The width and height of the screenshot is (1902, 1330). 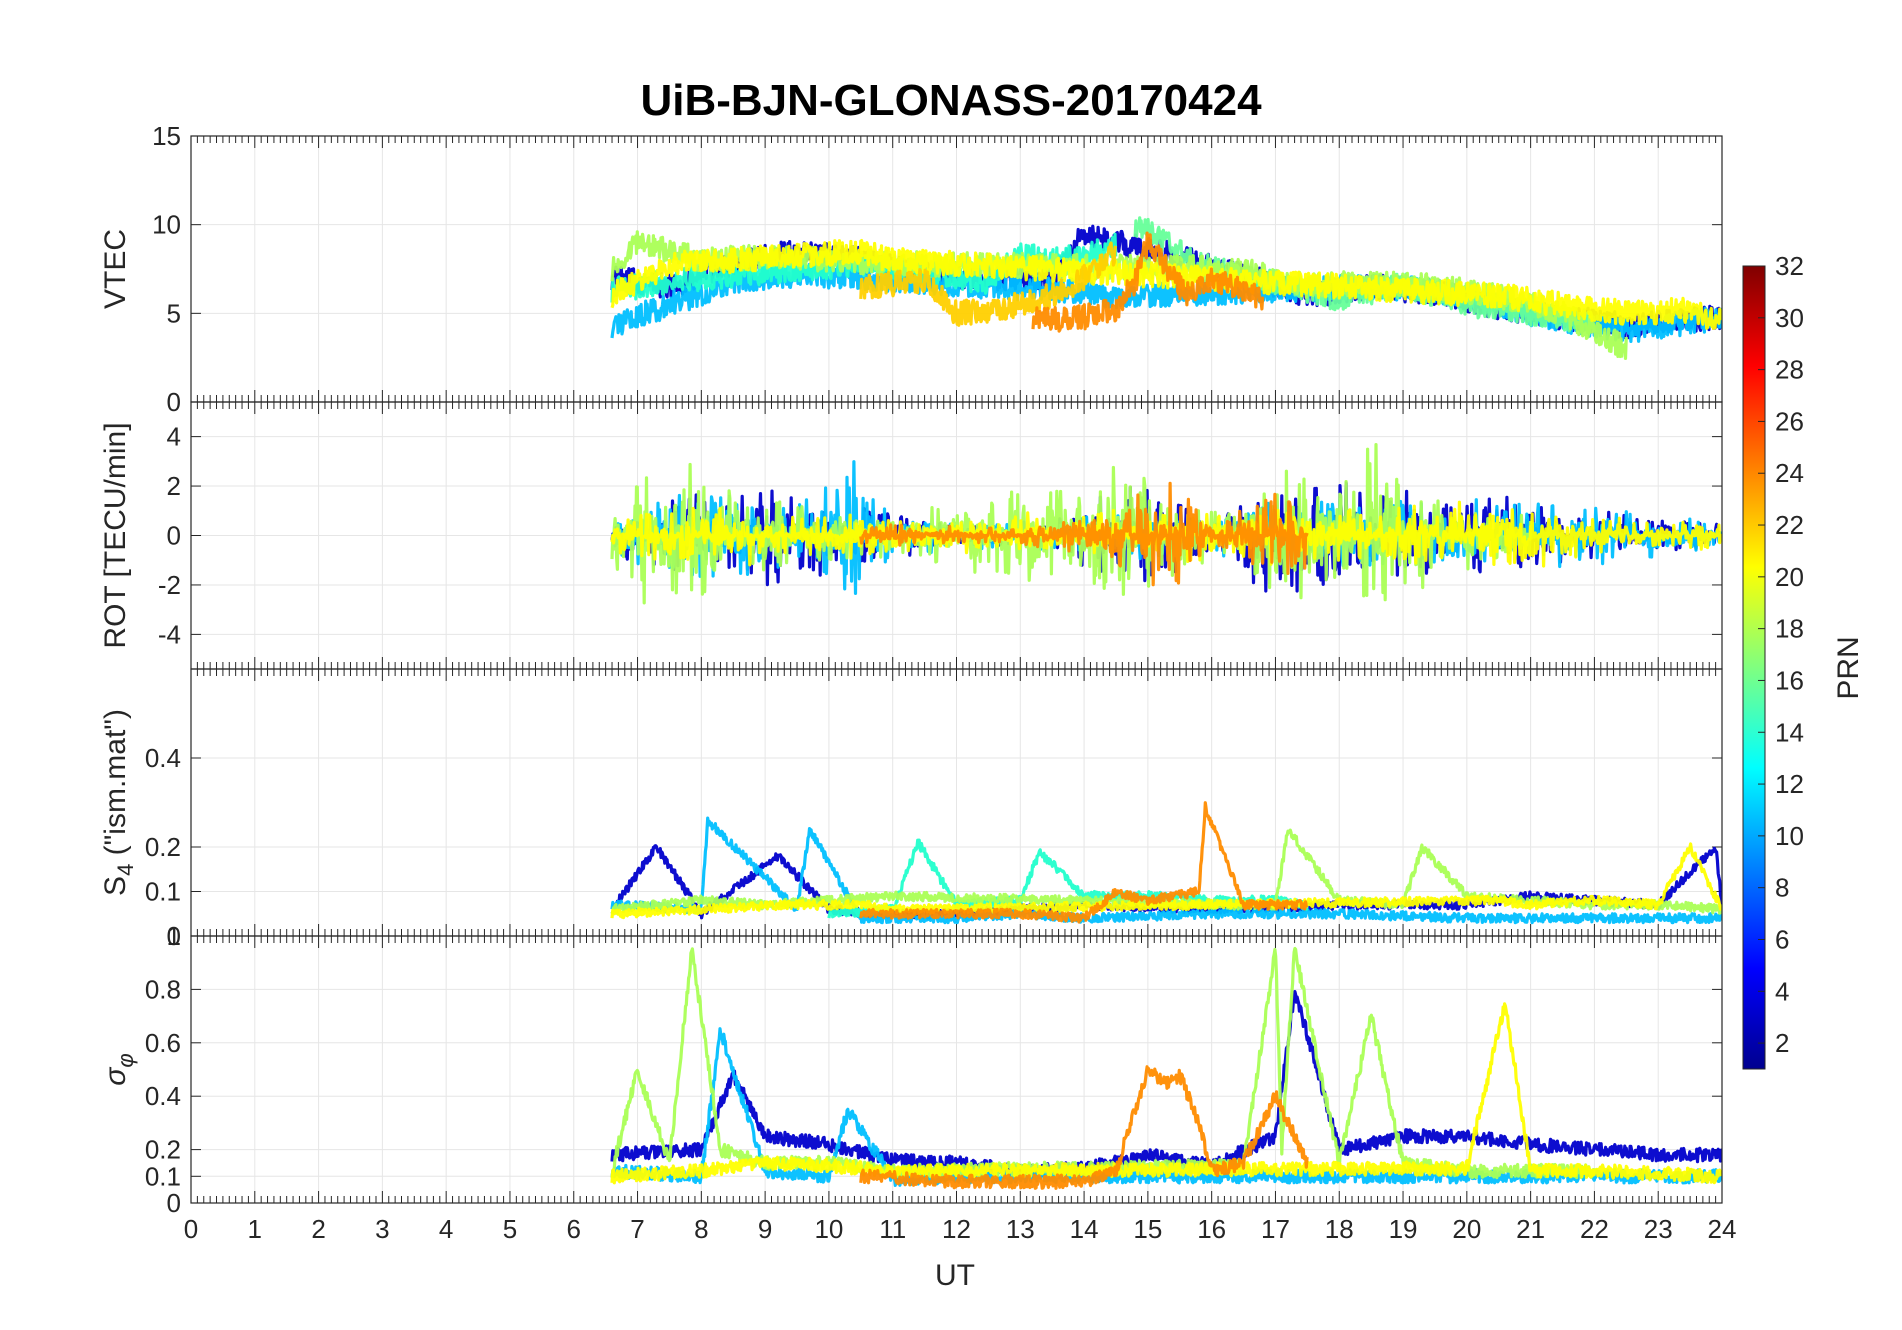 I want to click on x-tick-label: 8, so click(x=701, y=1229).